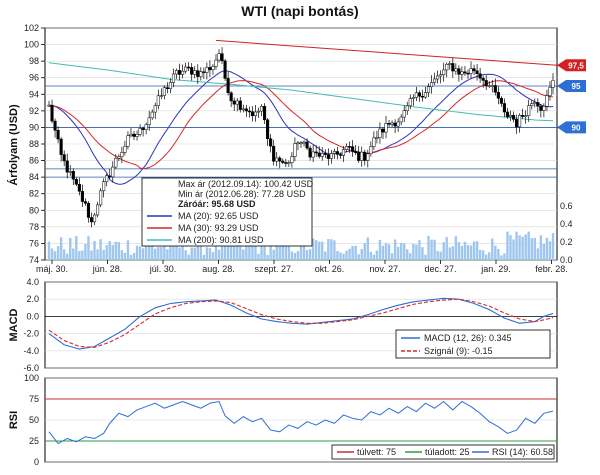 Image resolution: width=600 pixels, height=475 pixels. What do you see at coordinates (34, 177) in the screenshot?
I see `price-tick-label: 84` at bounding box center [34, 177].